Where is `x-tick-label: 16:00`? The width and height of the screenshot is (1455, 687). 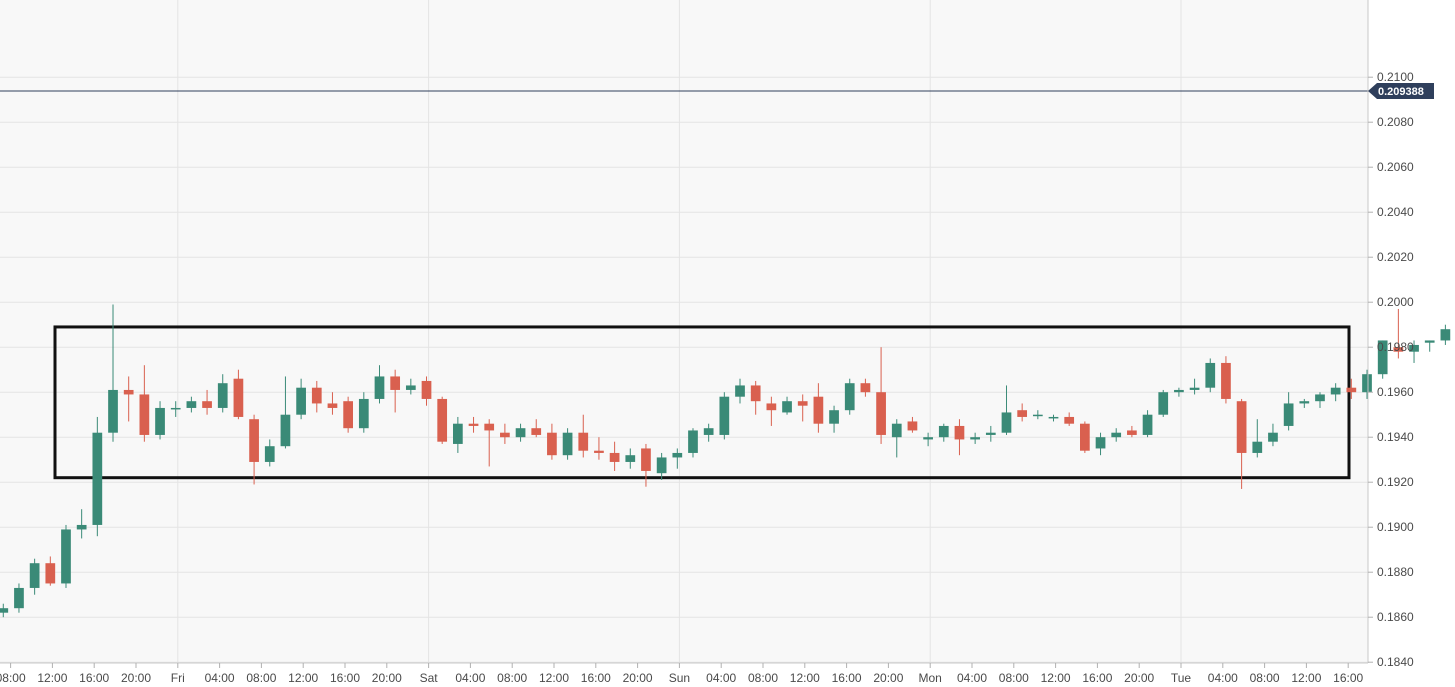 x-tick-label: 16:00 is located at coordinates (1348, 678).